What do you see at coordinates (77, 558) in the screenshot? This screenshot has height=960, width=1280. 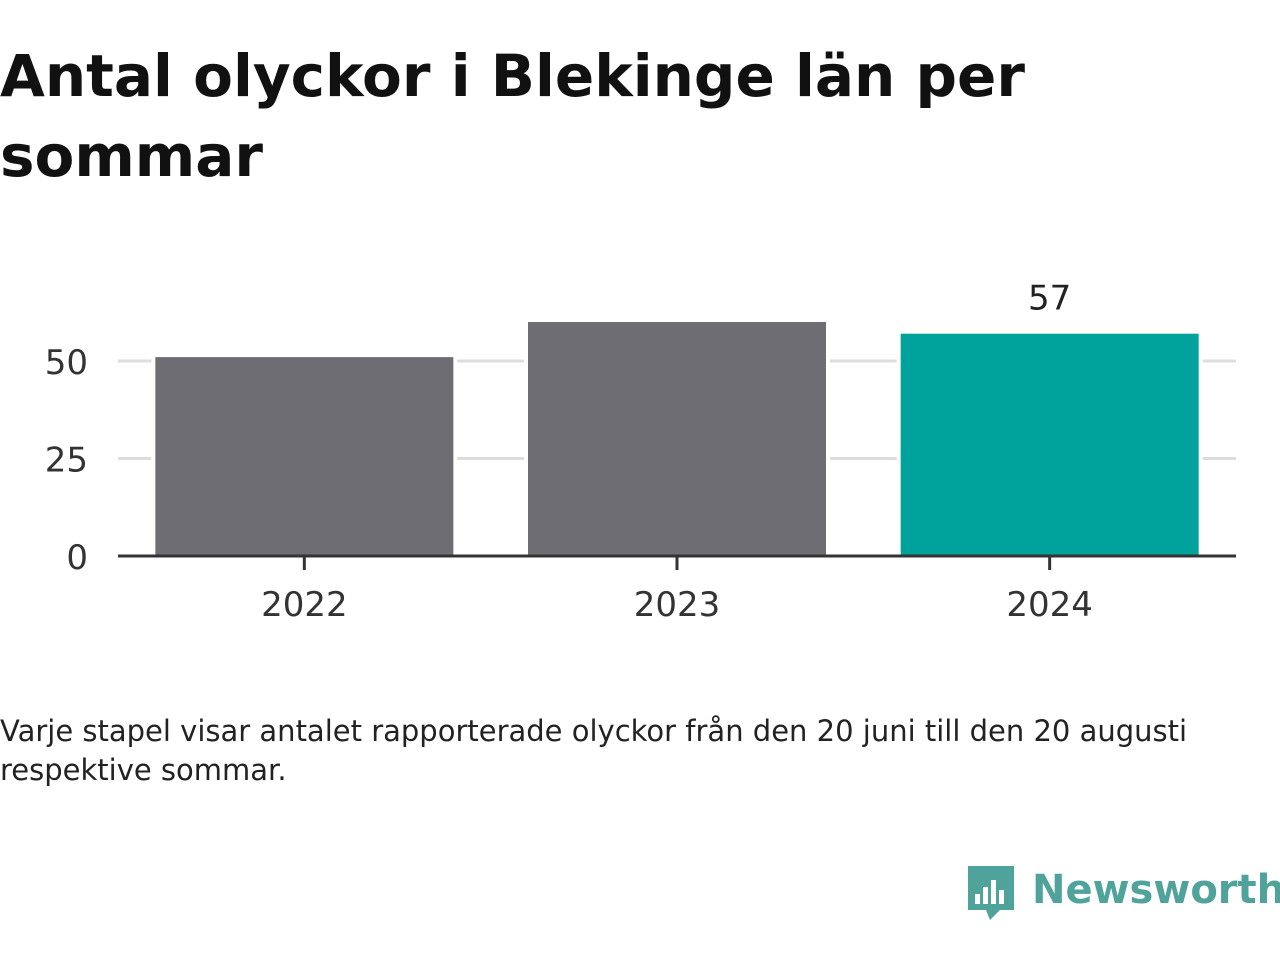 I see `y-tick-label-0: 0` at bounding box center [77, 558].